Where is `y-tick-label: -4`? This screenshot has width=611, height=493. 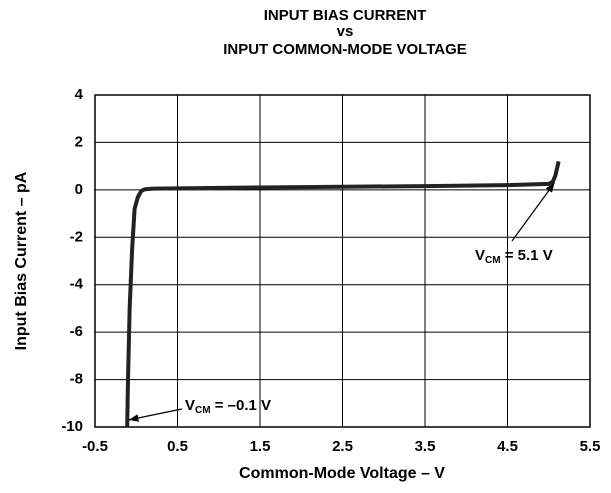 y-tick-label: -4 is located at coordinates (77, 284).